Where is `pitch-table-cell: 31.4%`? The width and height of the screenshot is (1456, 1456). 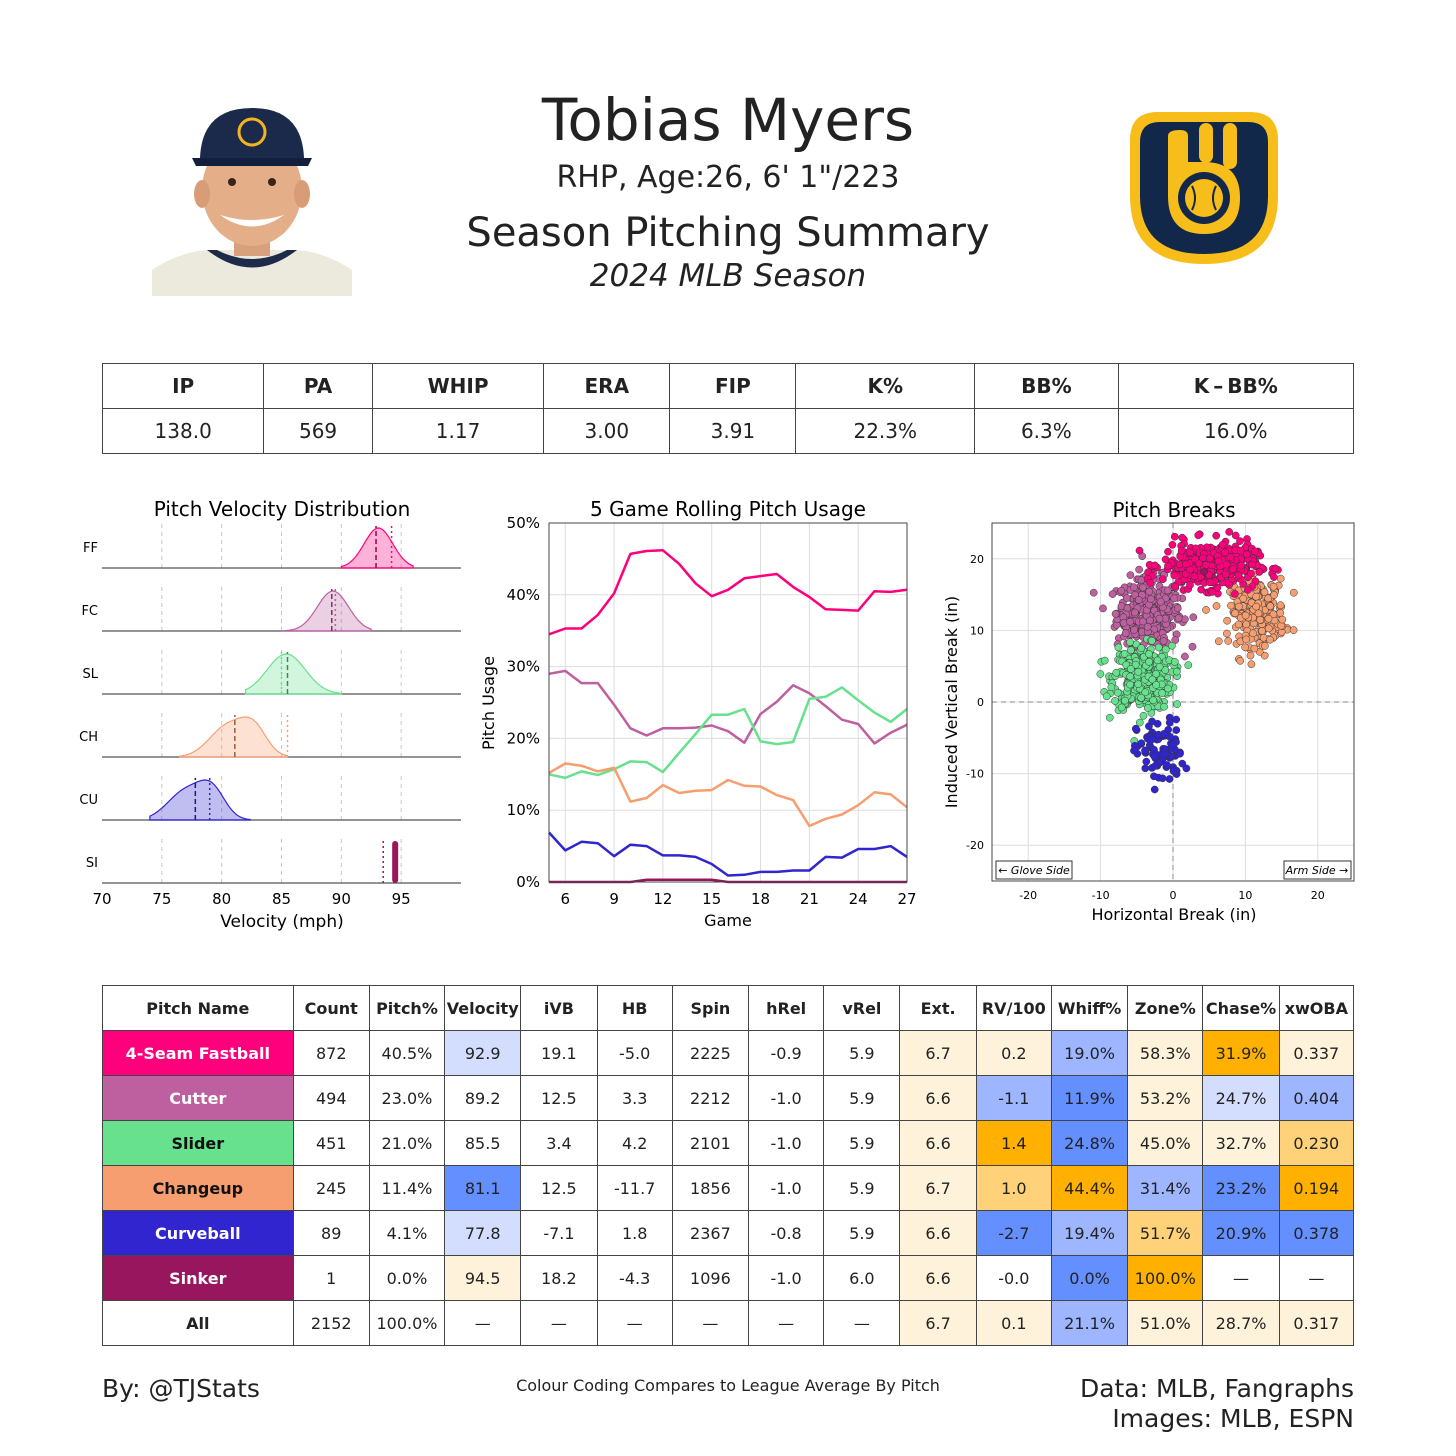 pitch-table-cell: 31.4% is located at coordinates (1165, 1188).